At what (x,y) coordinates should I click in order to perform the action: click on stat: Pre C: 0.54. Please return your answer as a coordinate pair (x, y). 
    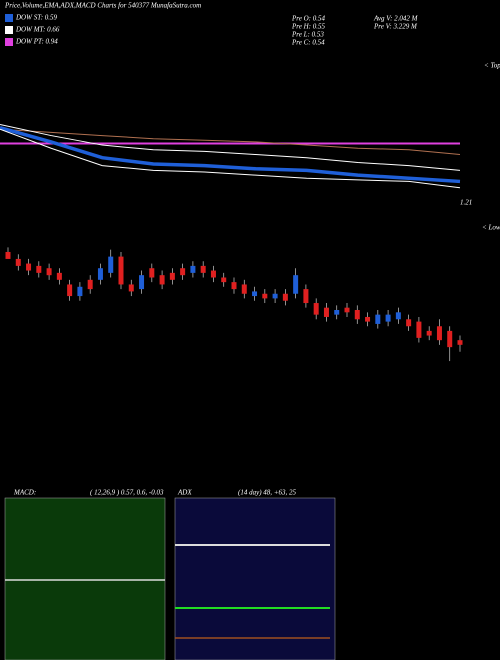
    Looking at the image, I should click on (308, 43).